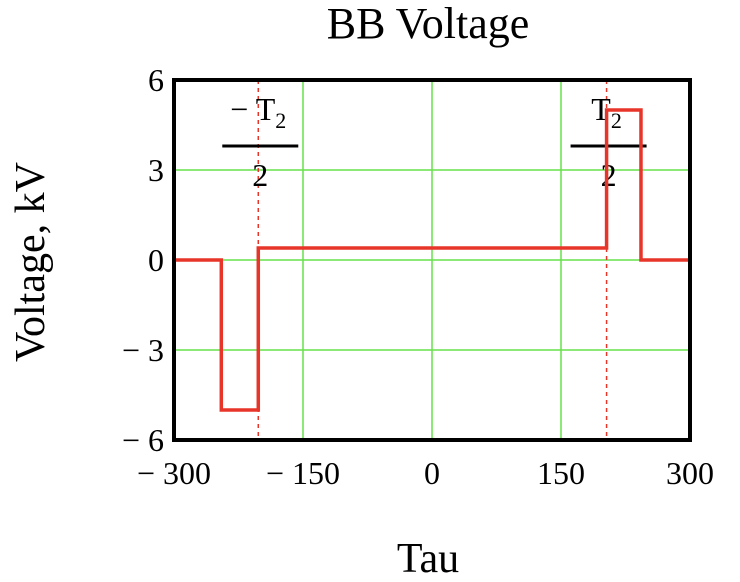 This screenshot has height=582, width=740. What do you see at coordinates (143, 440) in the screenshot?
I see `y-tick-label: − 6` at bounding box center [143, 440].